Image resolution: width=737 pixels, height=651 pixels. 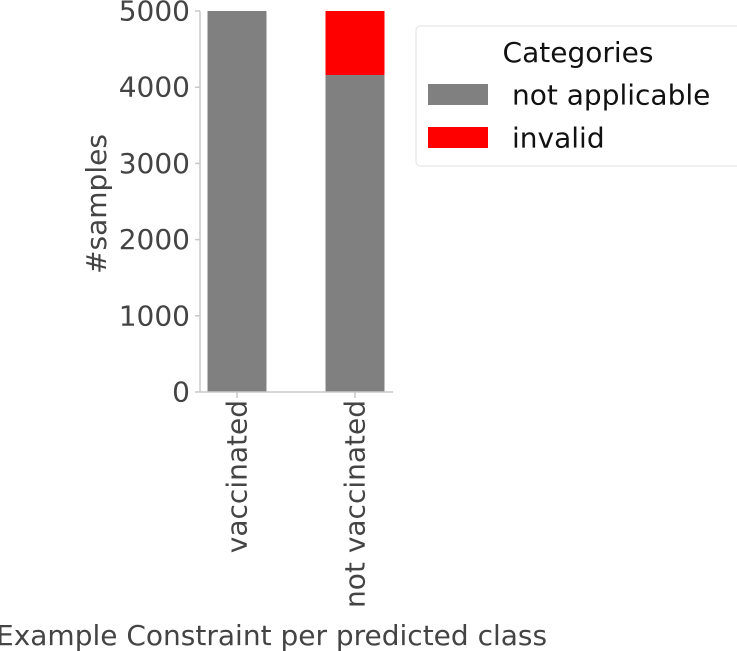 What do you see at coordinates (154, 87) in the screenshot?
I see `y-tick-label: 4000` at bounding box center [154, 87].